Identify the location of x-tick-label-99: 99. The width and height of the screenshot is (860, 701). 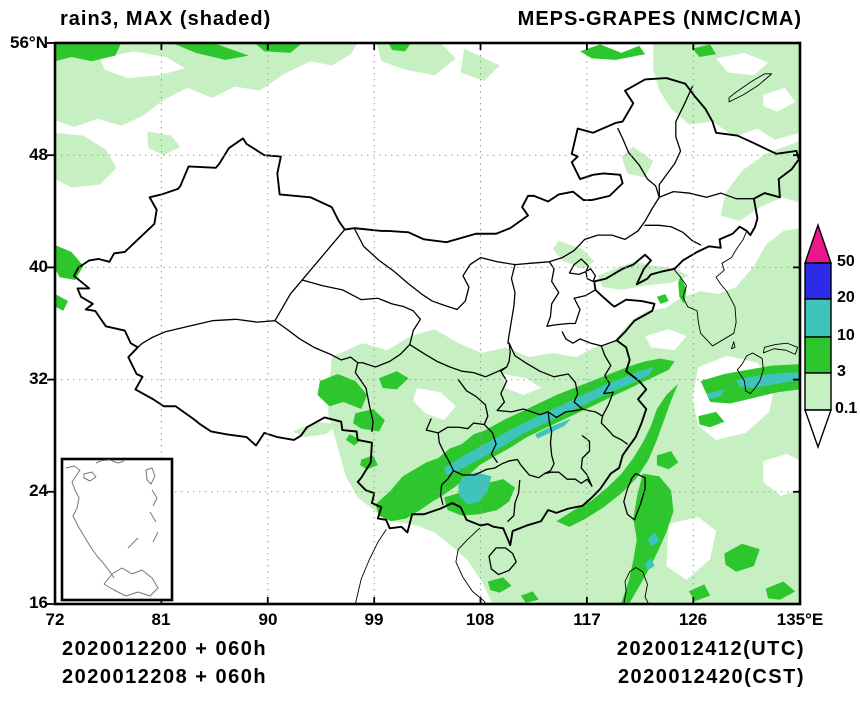
(374, 619).